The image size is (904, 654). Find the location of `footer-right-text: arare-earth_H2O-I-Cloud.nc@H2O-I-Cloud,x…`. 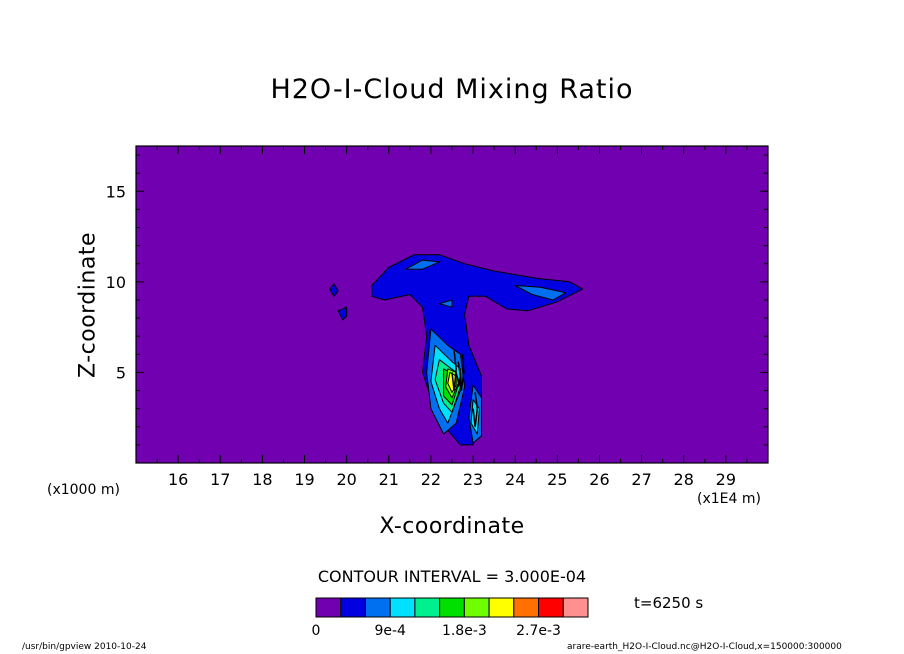

footer-right-text: arare-earth_H2O-I-Cloud.nc@H2O-I-Cloud,x… is located at coordinates (704, 647).